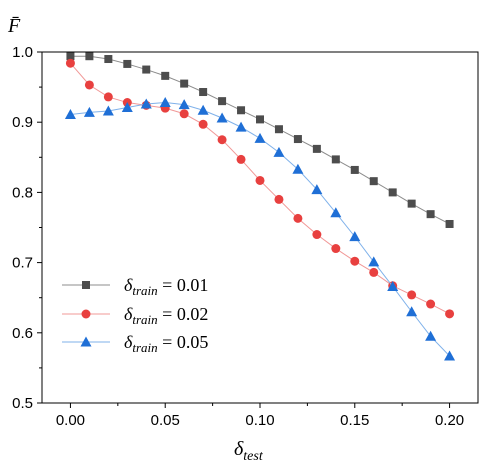 The image size is (491, 465). Describe the element at coordinates (165, 420) in the screenshot. I see `x-tick-label: 0.05` at that location.